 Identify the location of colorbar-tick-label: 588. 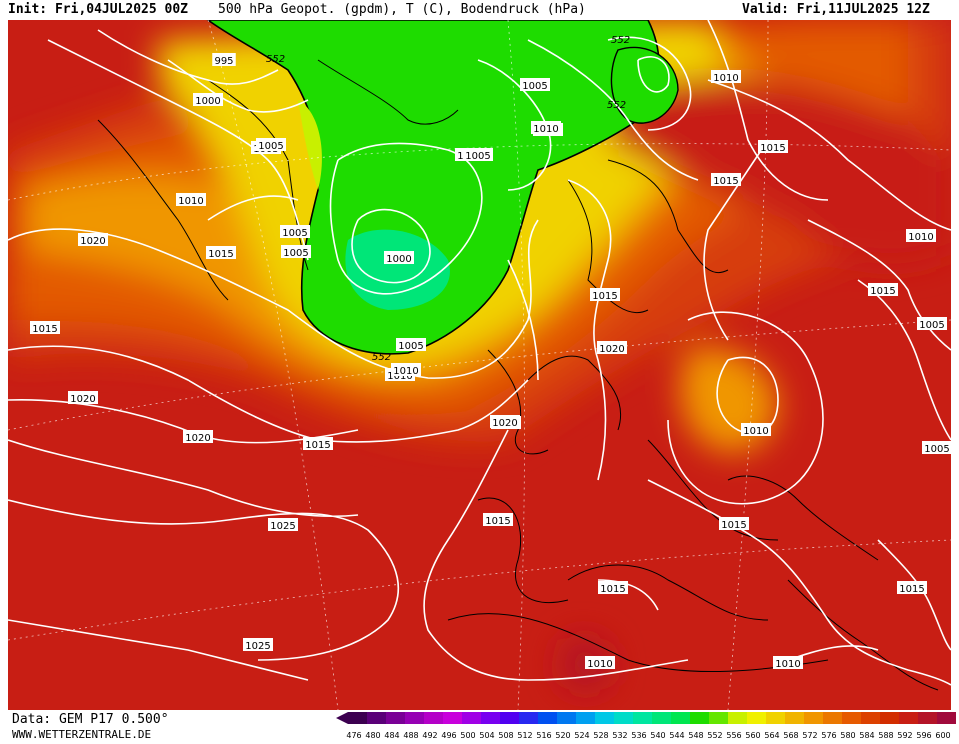
(885, 735).